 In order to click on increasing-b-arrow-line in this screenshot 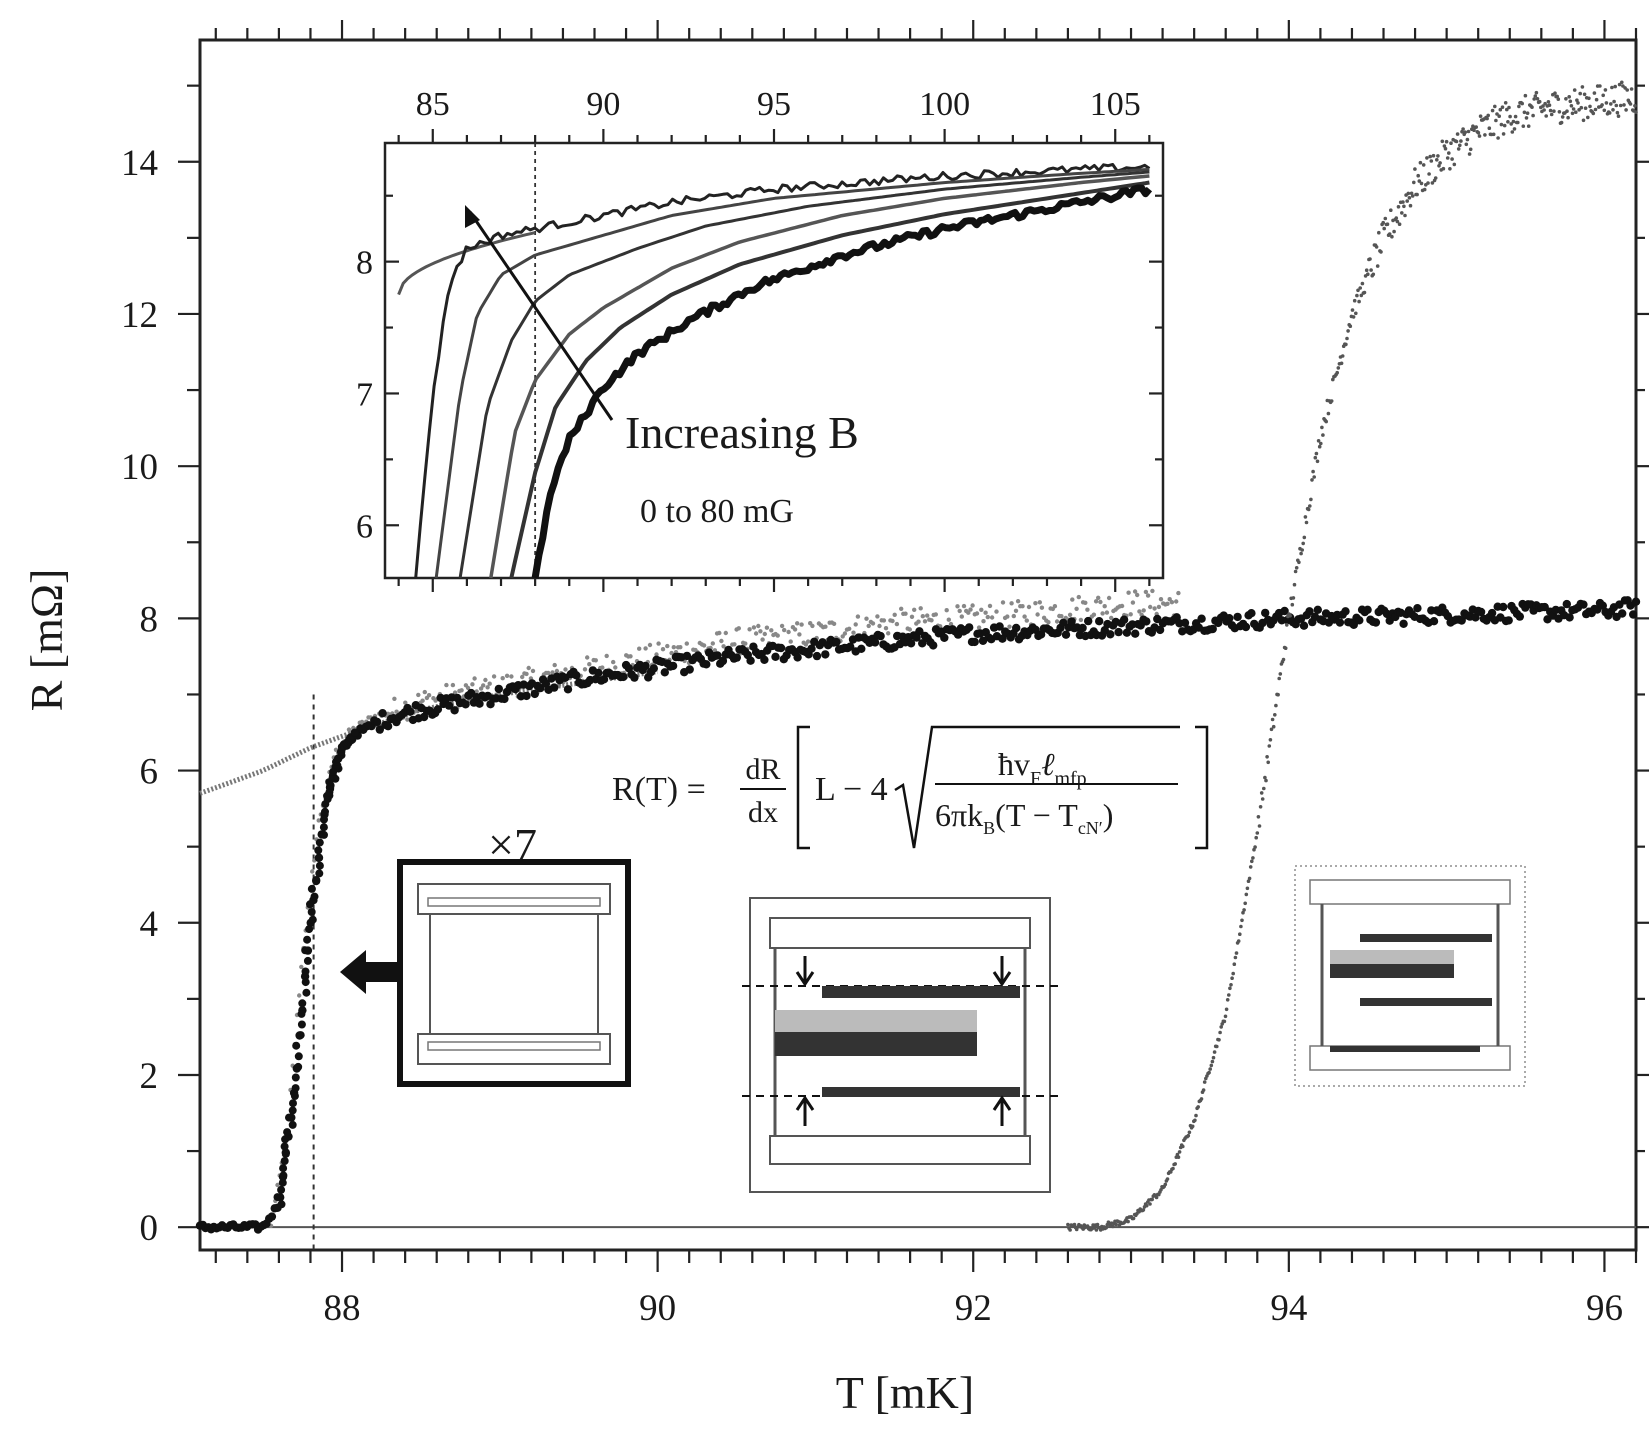, I will do `click(541, 316)`.